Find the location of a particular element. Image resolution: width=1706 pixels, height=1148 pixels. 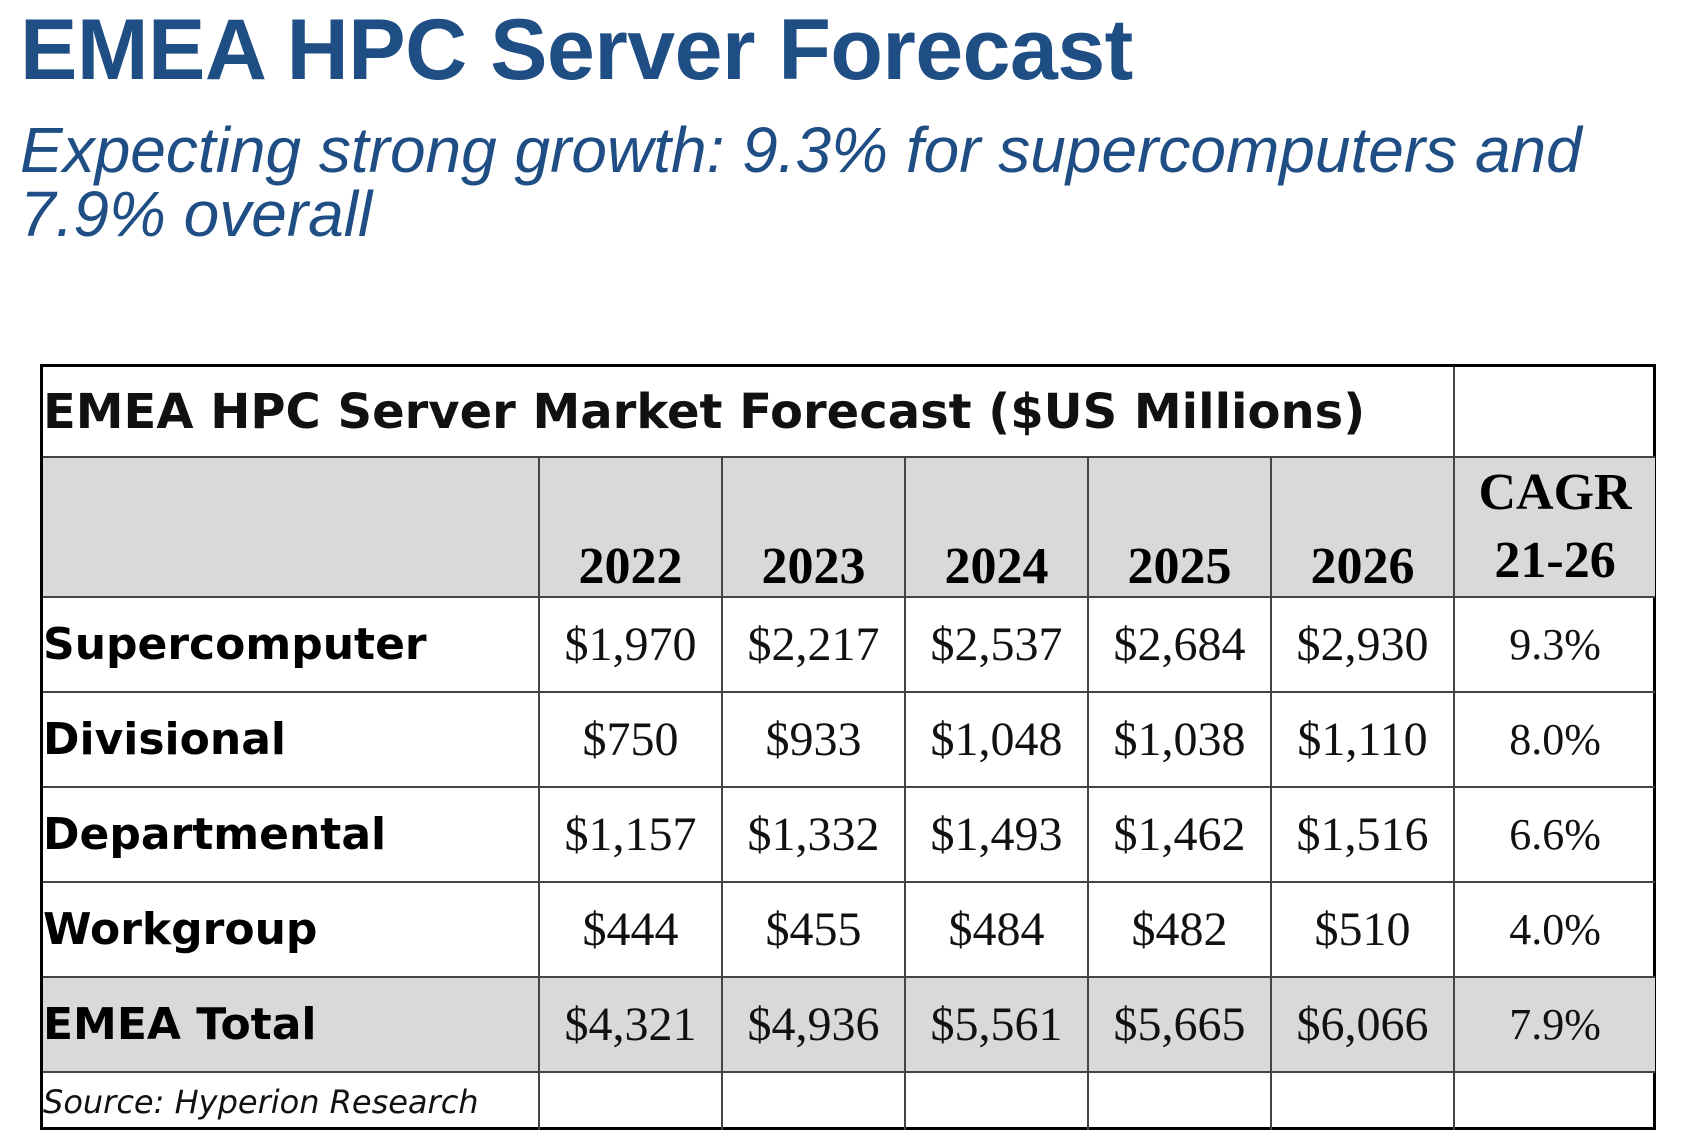

cell-value: $1,516 is located at coordinates (1362, 834).